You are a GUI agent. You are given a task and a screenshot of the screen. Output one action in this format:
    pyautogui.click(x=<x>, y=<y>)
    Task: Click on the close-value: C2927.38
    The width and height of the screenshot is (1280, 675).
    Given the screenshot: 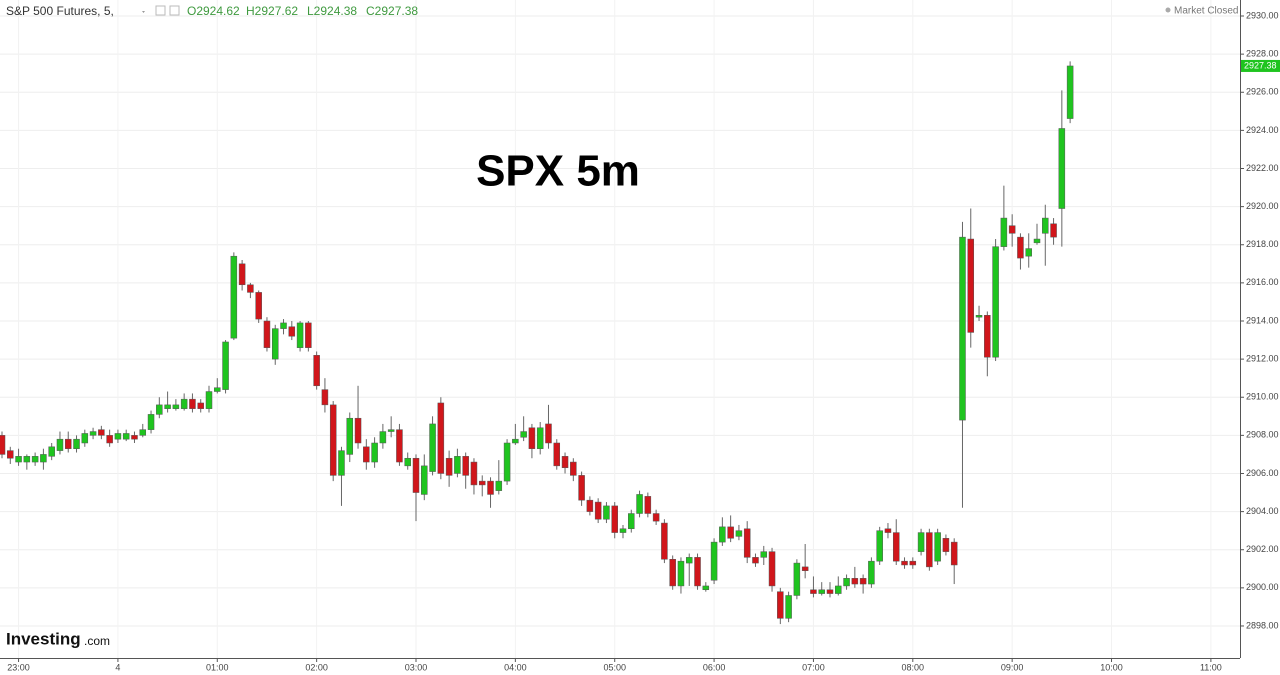 What is the action you would take?
    pyautogui.click(x=392, y=11)
    